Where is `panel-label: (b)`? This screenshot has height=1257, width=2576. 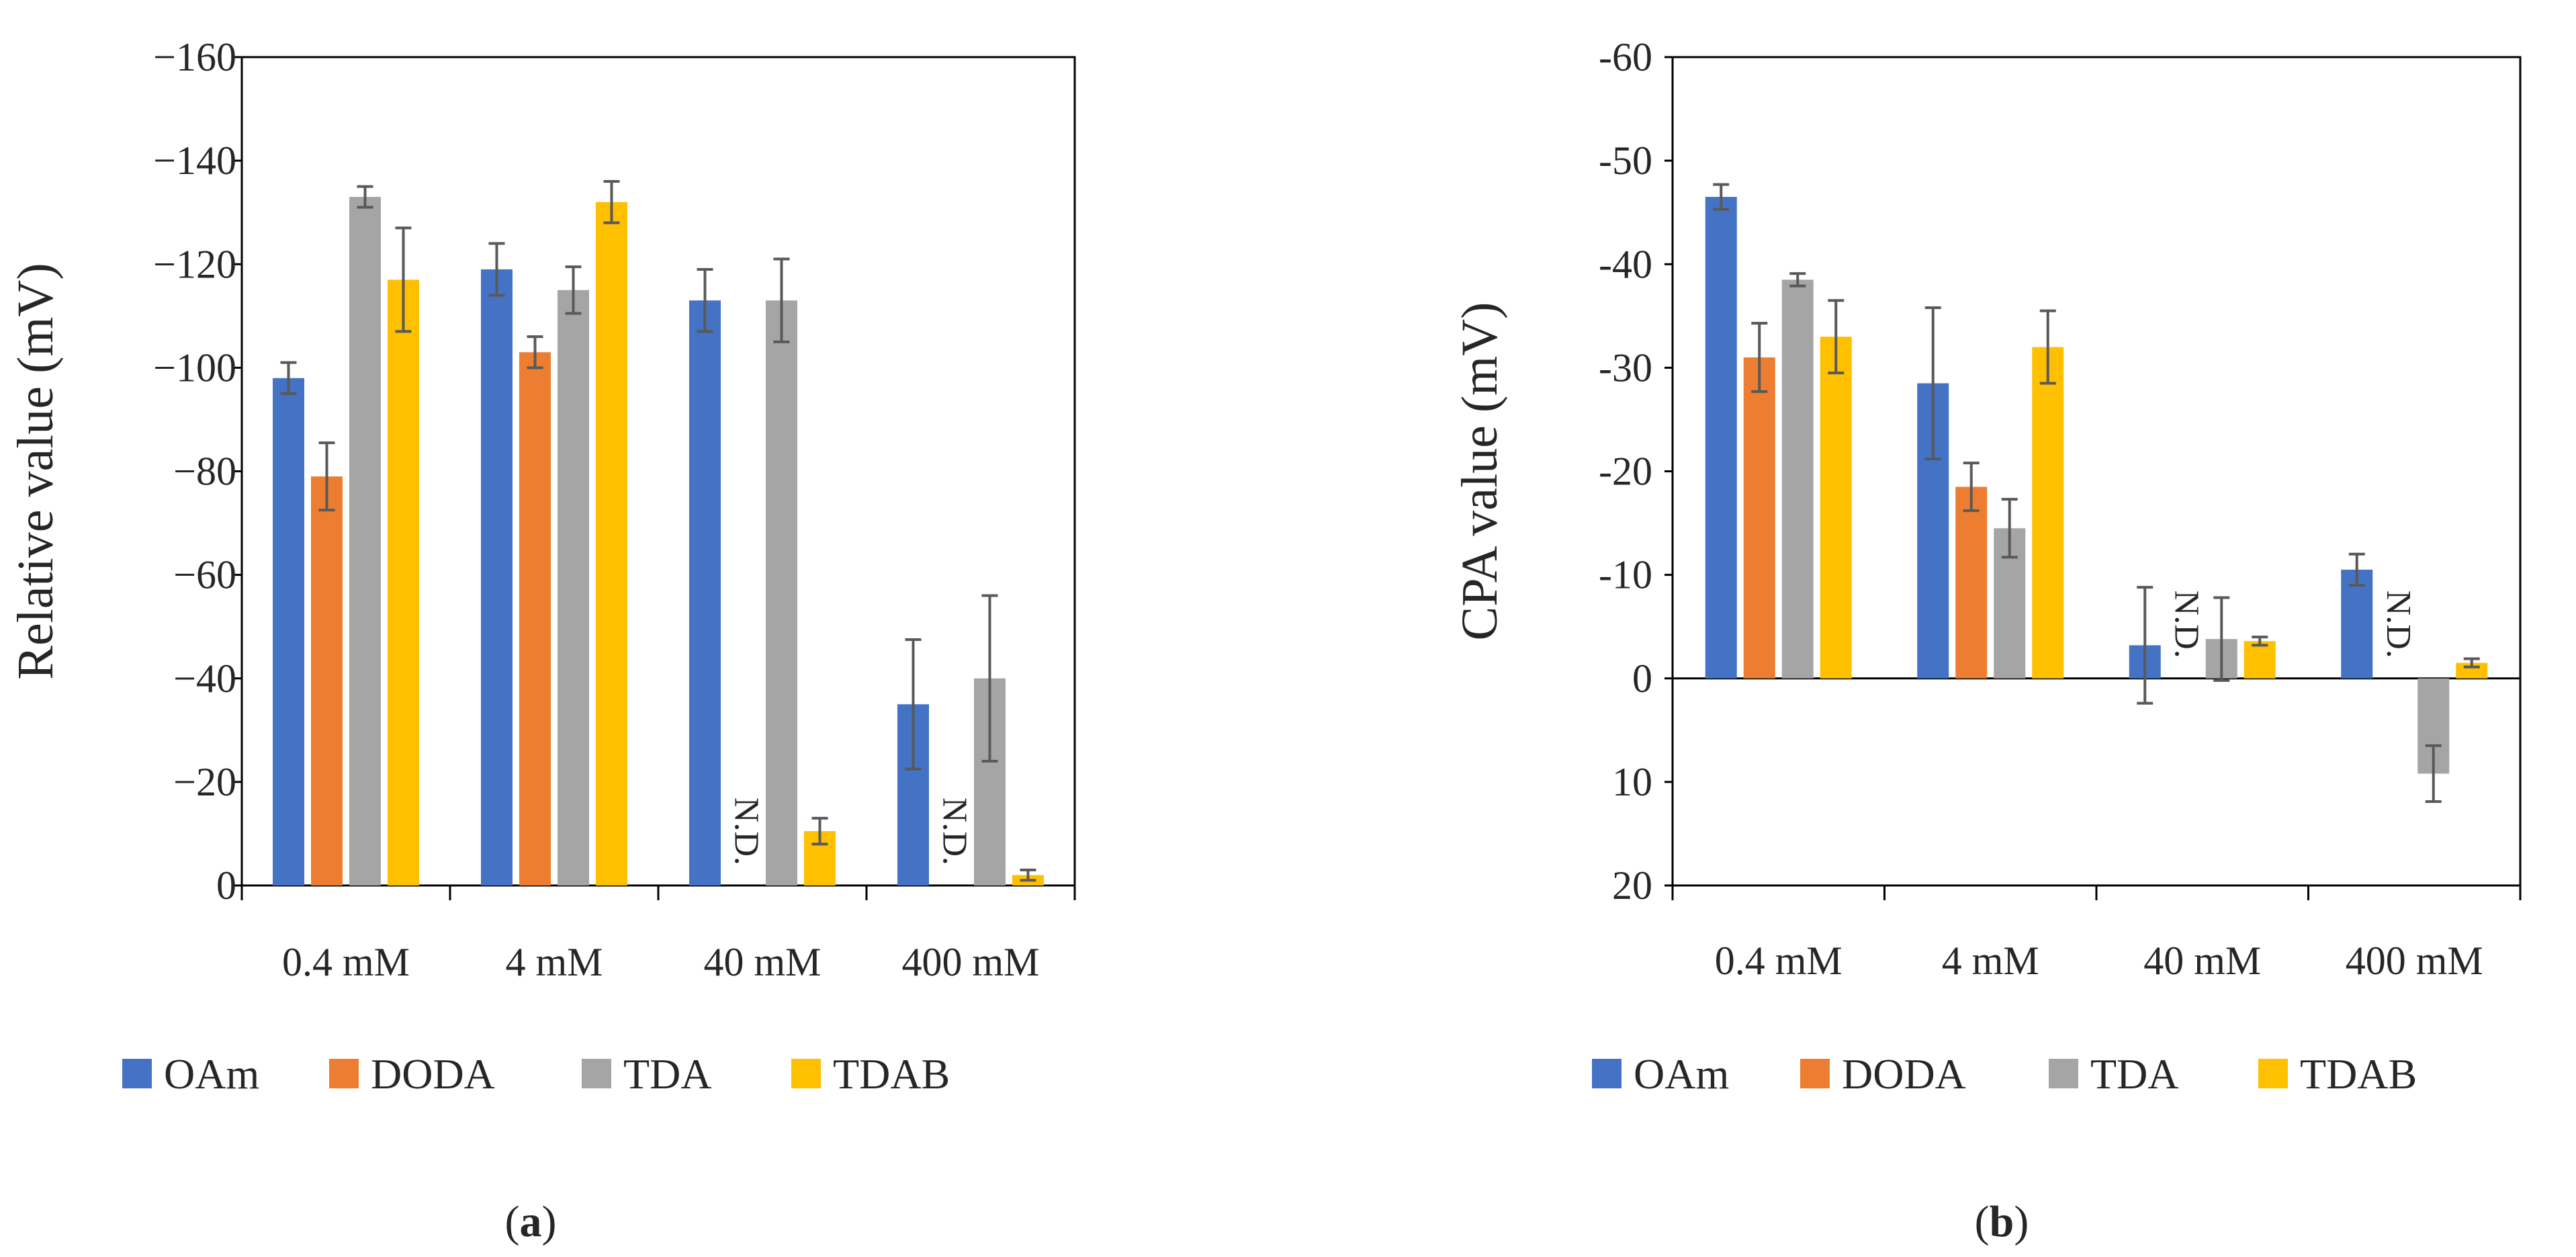
panel-label: (b) is located at coordinates (2002, 1221).